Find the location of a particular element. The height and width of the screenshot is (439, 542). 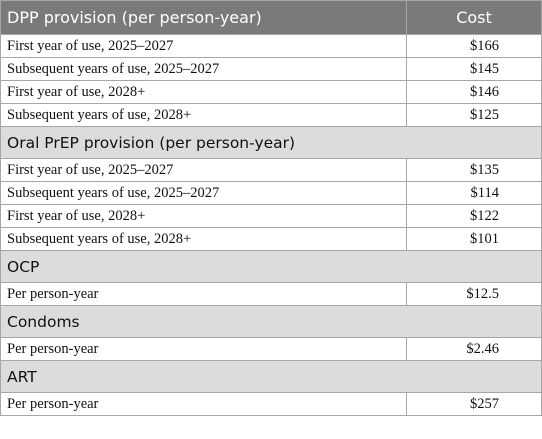

table-row: First year of use, 2025–2027 $166 is located at coordinates (271, 46).